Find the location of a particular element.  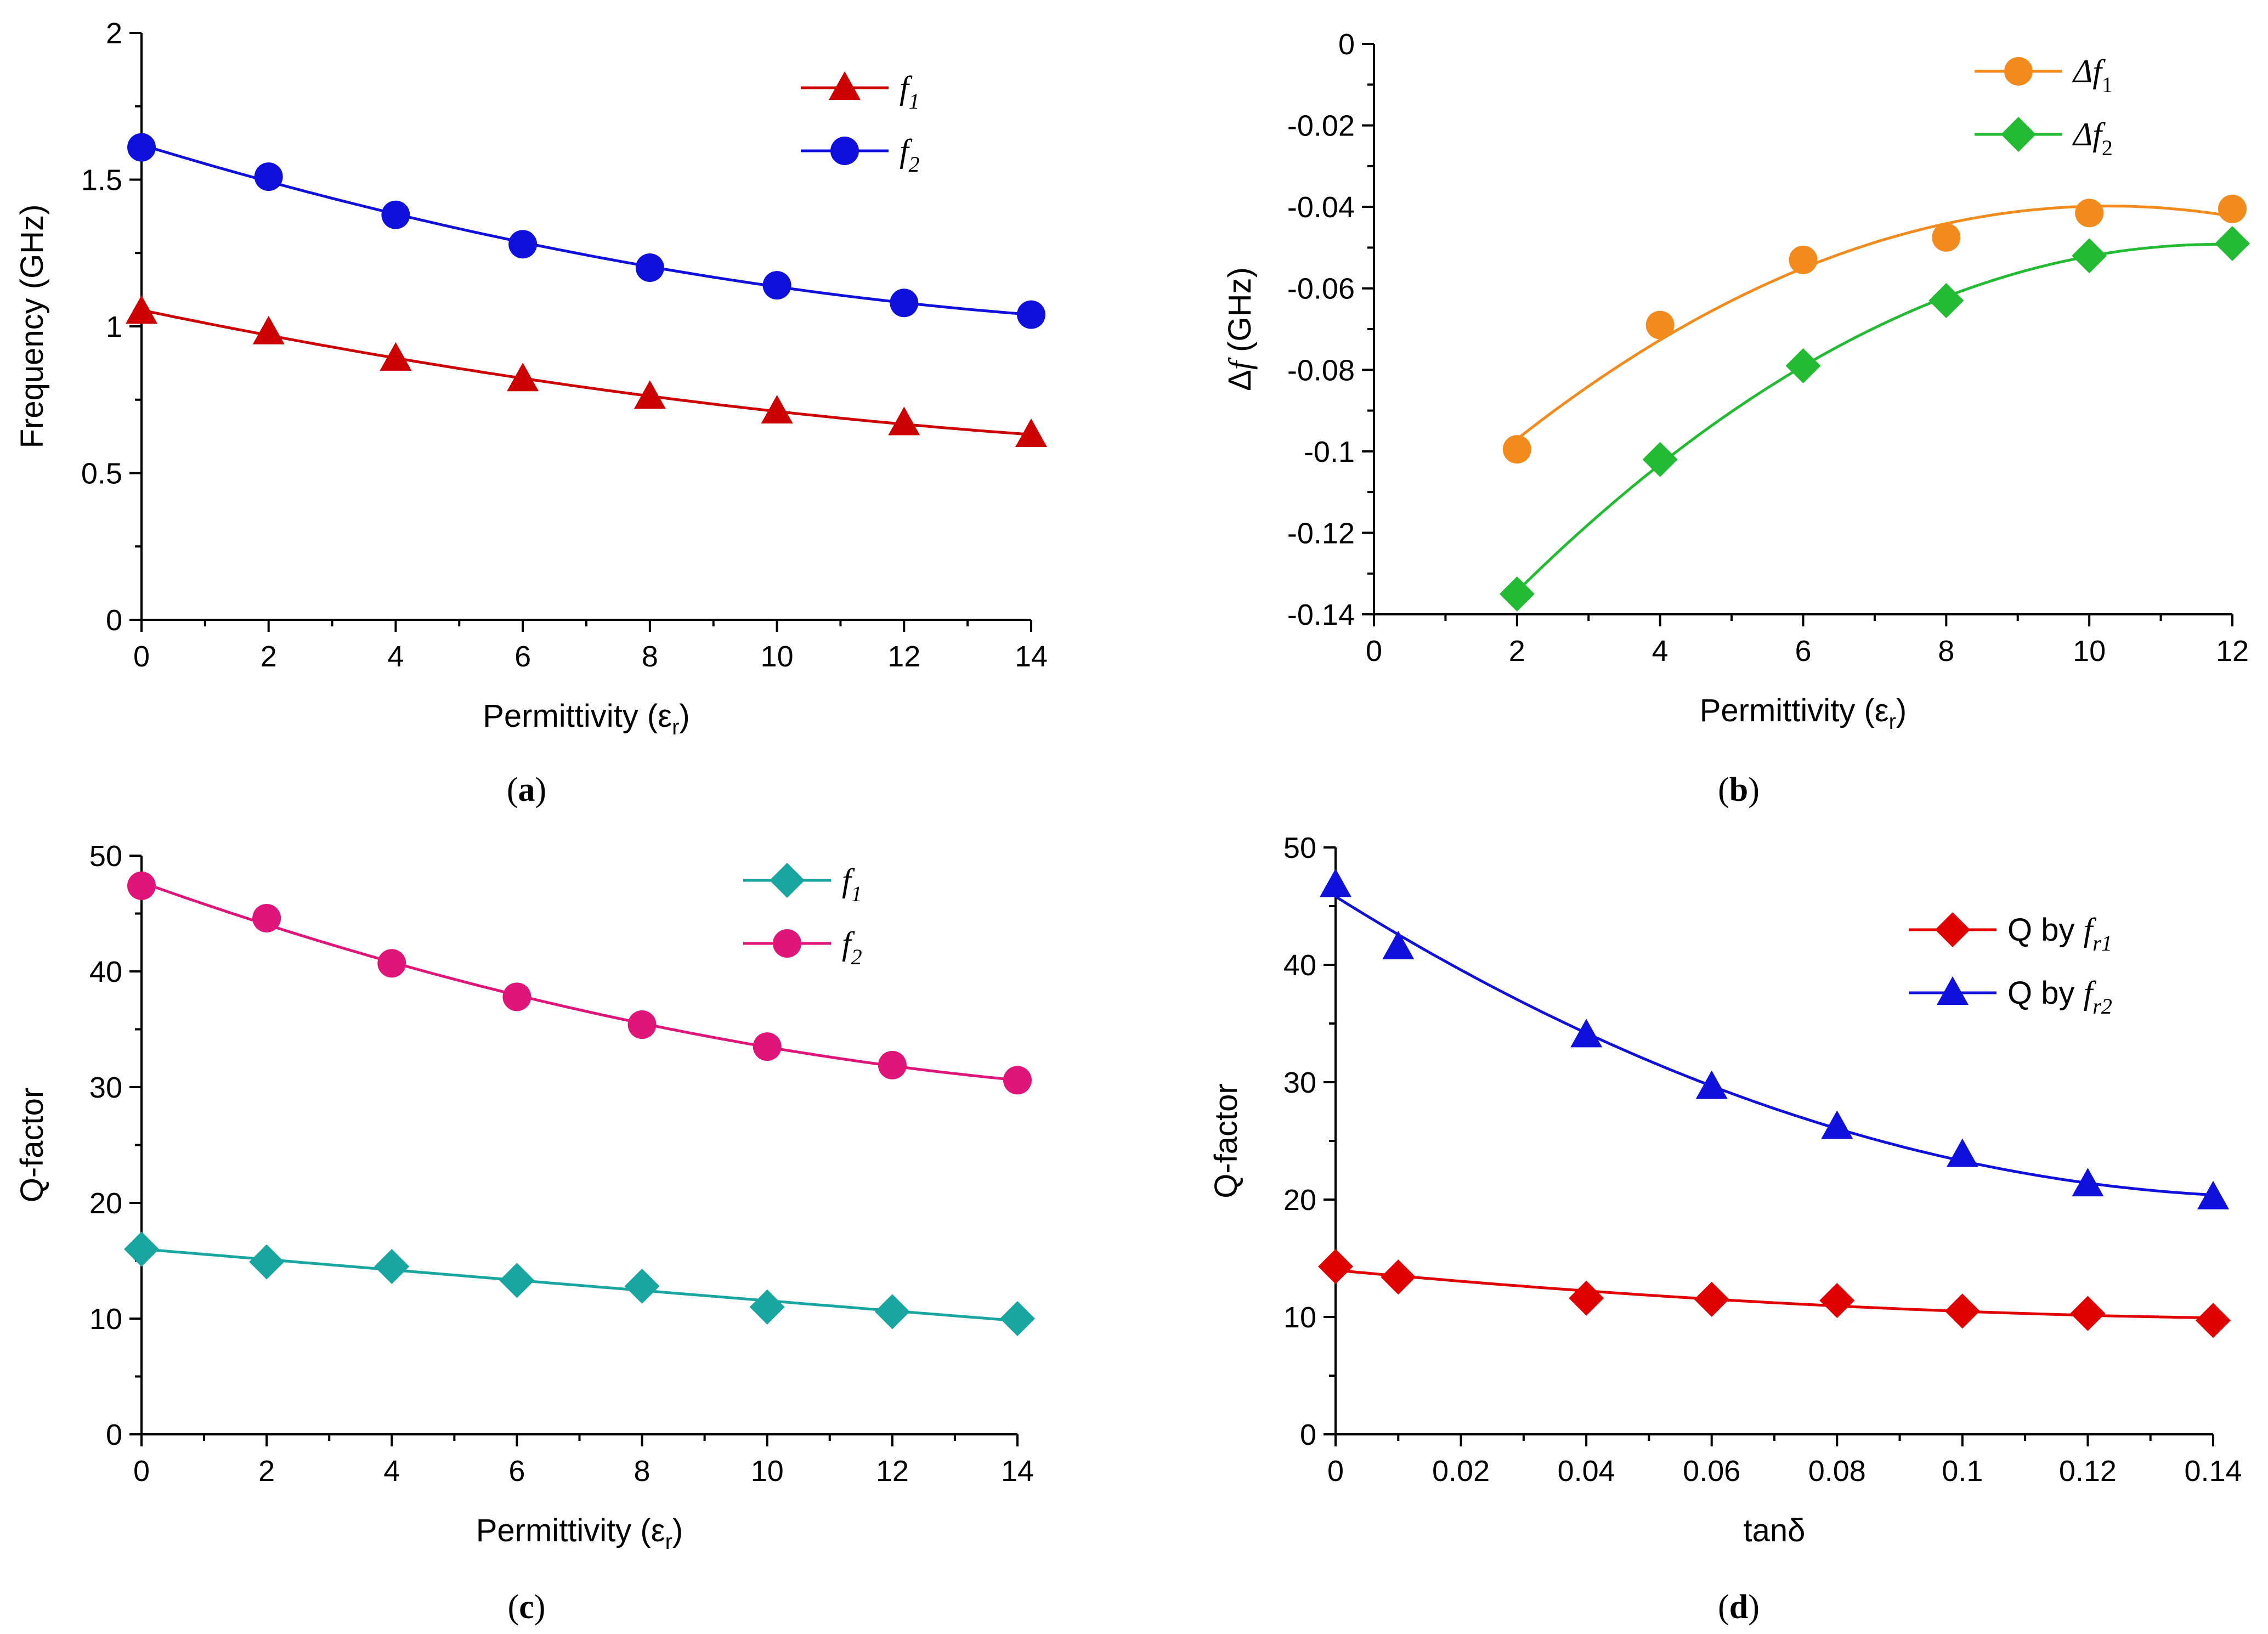

y-tick-label: -0.08 is located at coordinates (1321, 370).